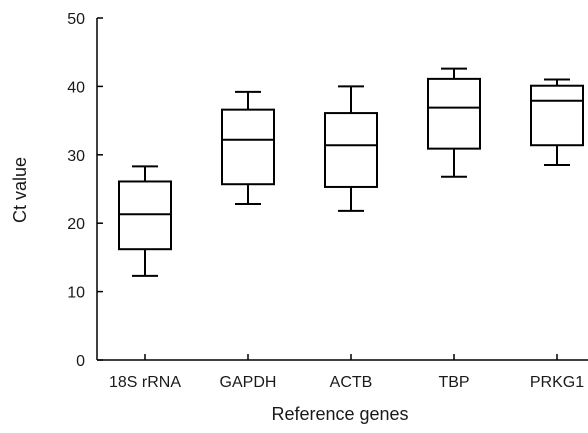  What do you see at coordinates (76, 293) in the screenshot?
I see `y-tick-label: 10` at bounding box center [76, 293].